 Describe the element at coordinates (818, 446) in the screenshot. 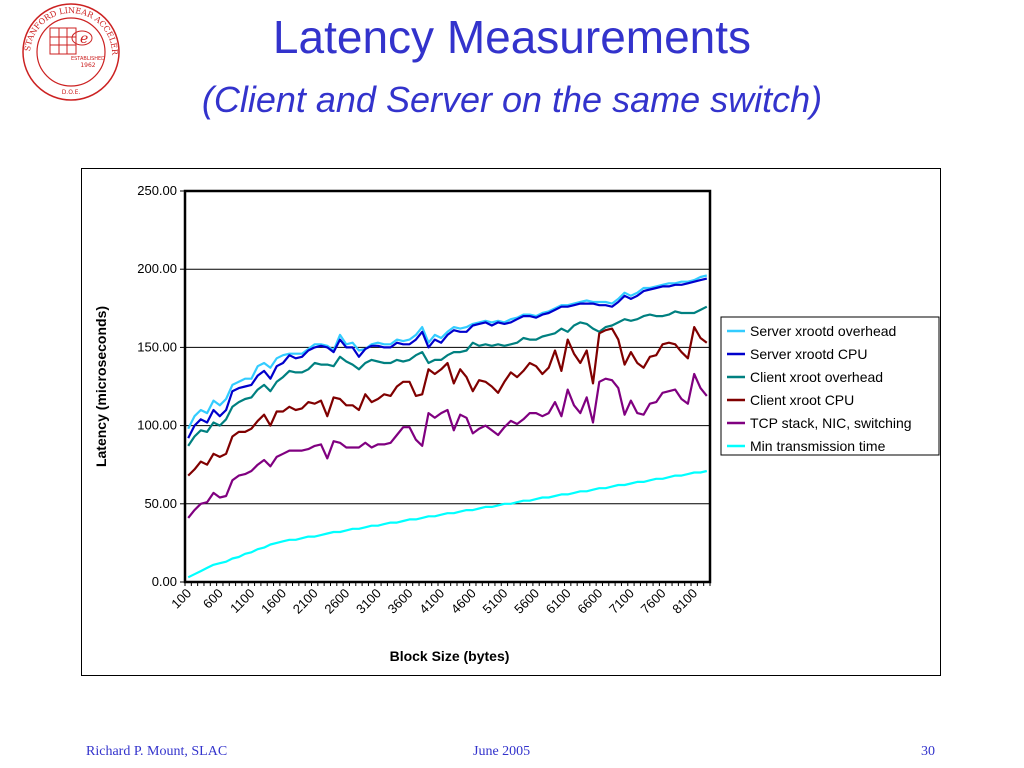

I see `legend-entry: Min transmission time` at that location.